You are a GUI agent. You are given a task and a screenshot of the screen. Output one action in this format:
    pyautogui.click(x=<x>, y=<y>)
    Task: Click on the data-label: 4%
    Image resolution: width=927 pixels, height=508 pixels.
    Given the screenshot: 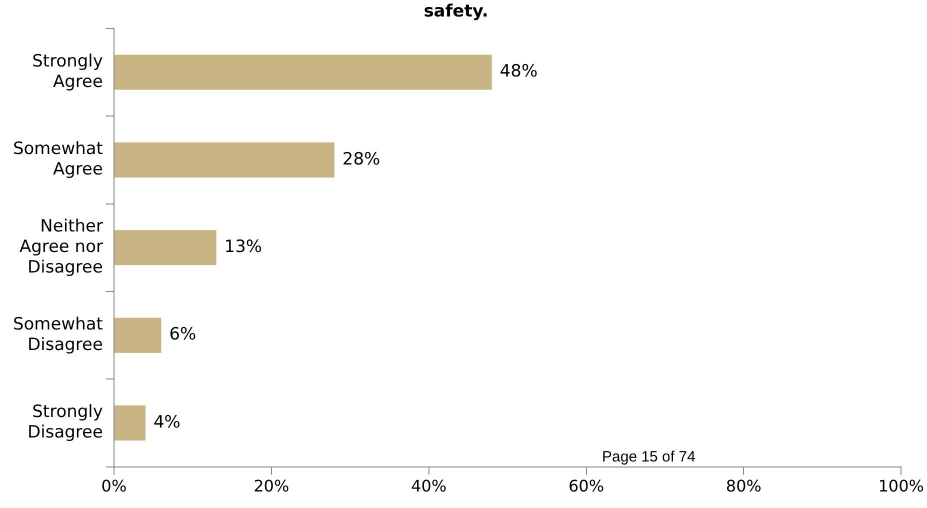 What is the action you would take?
    pyautogui.click(x=166, y=422)
    